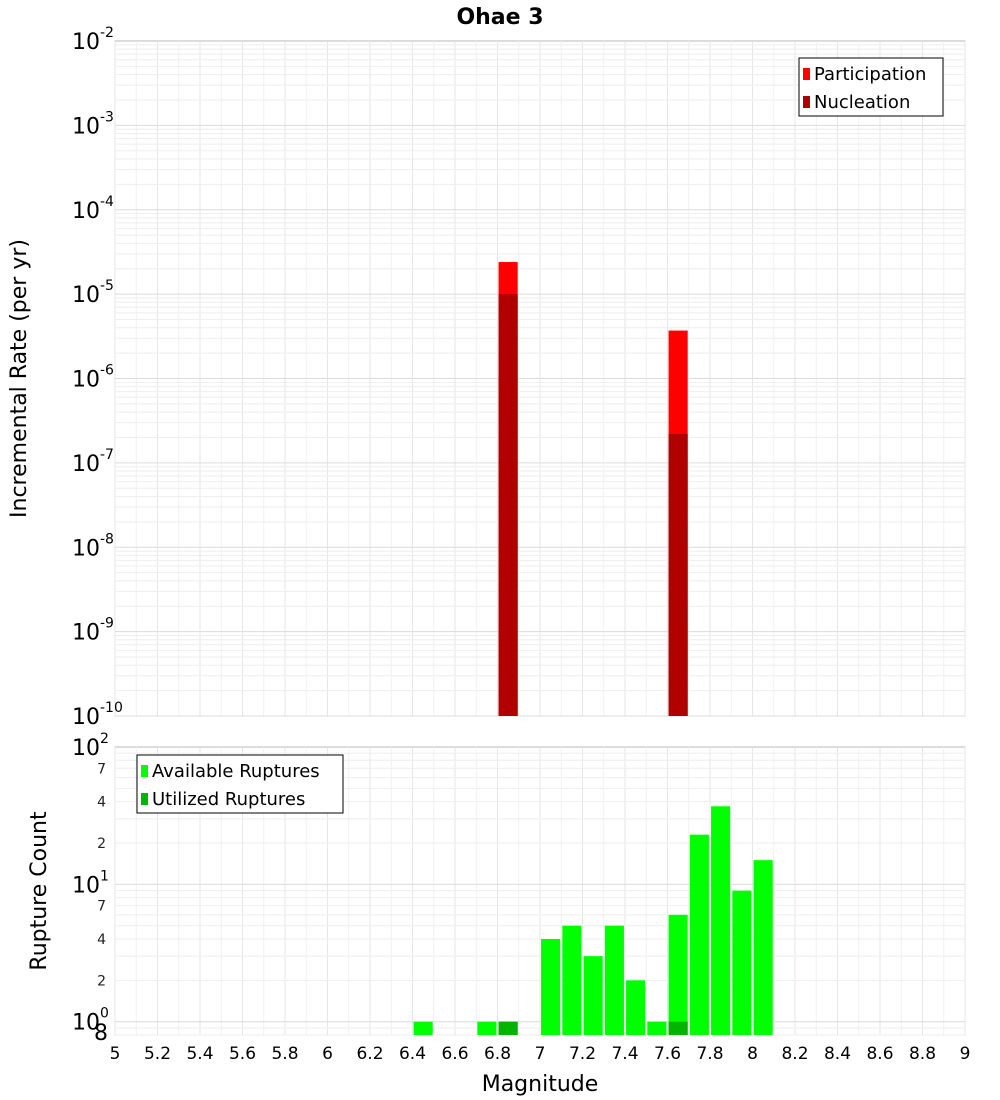 The image size is (1000, 1100). Describe the element at coordinates (107, 33) in the screenshot. I see `y-tick-exponent: -2` at that location.